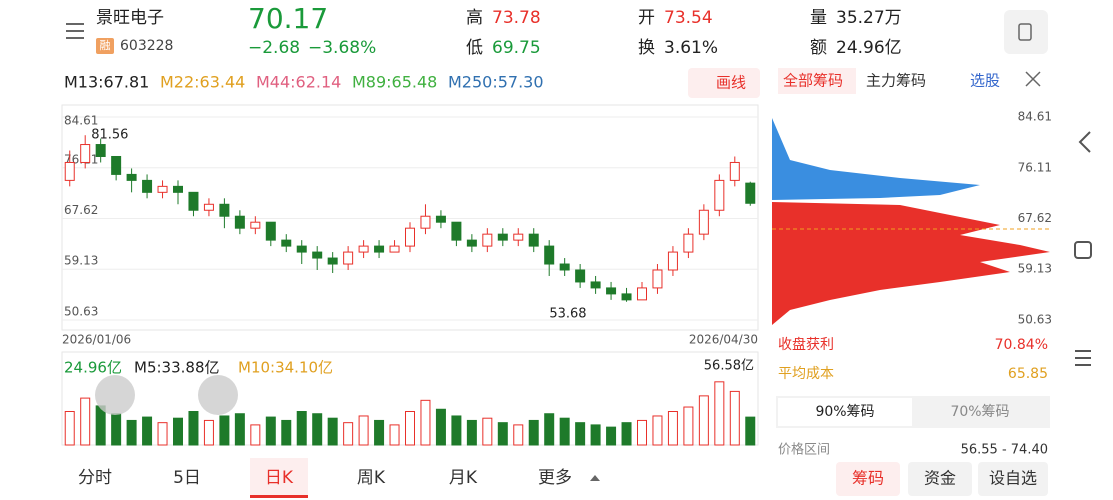  What do you see at coordinates (1026, 32) in the screenshot?
I see `phone-button` at bounding box center [1026, 32].